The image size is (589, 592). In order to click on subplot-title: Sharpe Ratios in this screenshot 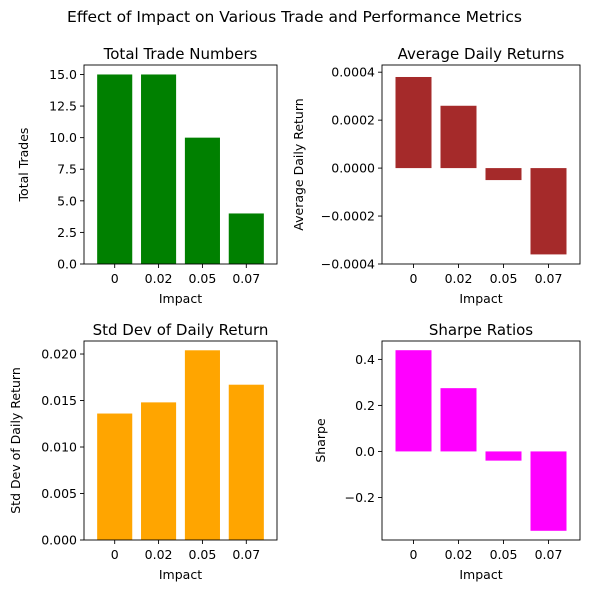, I will do `click(481, 330)`.